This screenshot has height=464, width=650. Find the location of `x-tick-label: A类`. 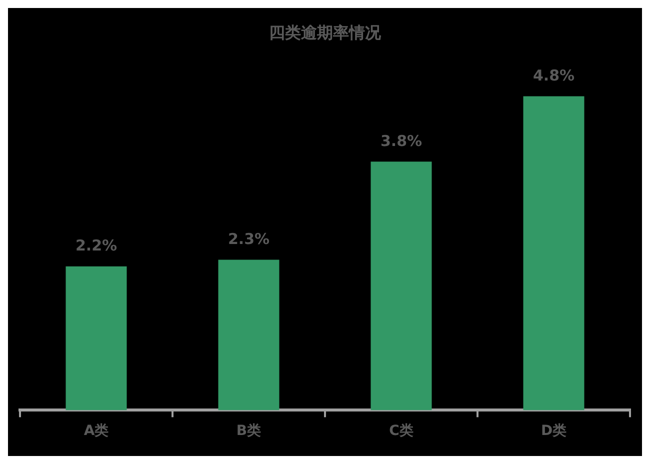

x-tick-label: A类 is located at coordinates (96, 431).